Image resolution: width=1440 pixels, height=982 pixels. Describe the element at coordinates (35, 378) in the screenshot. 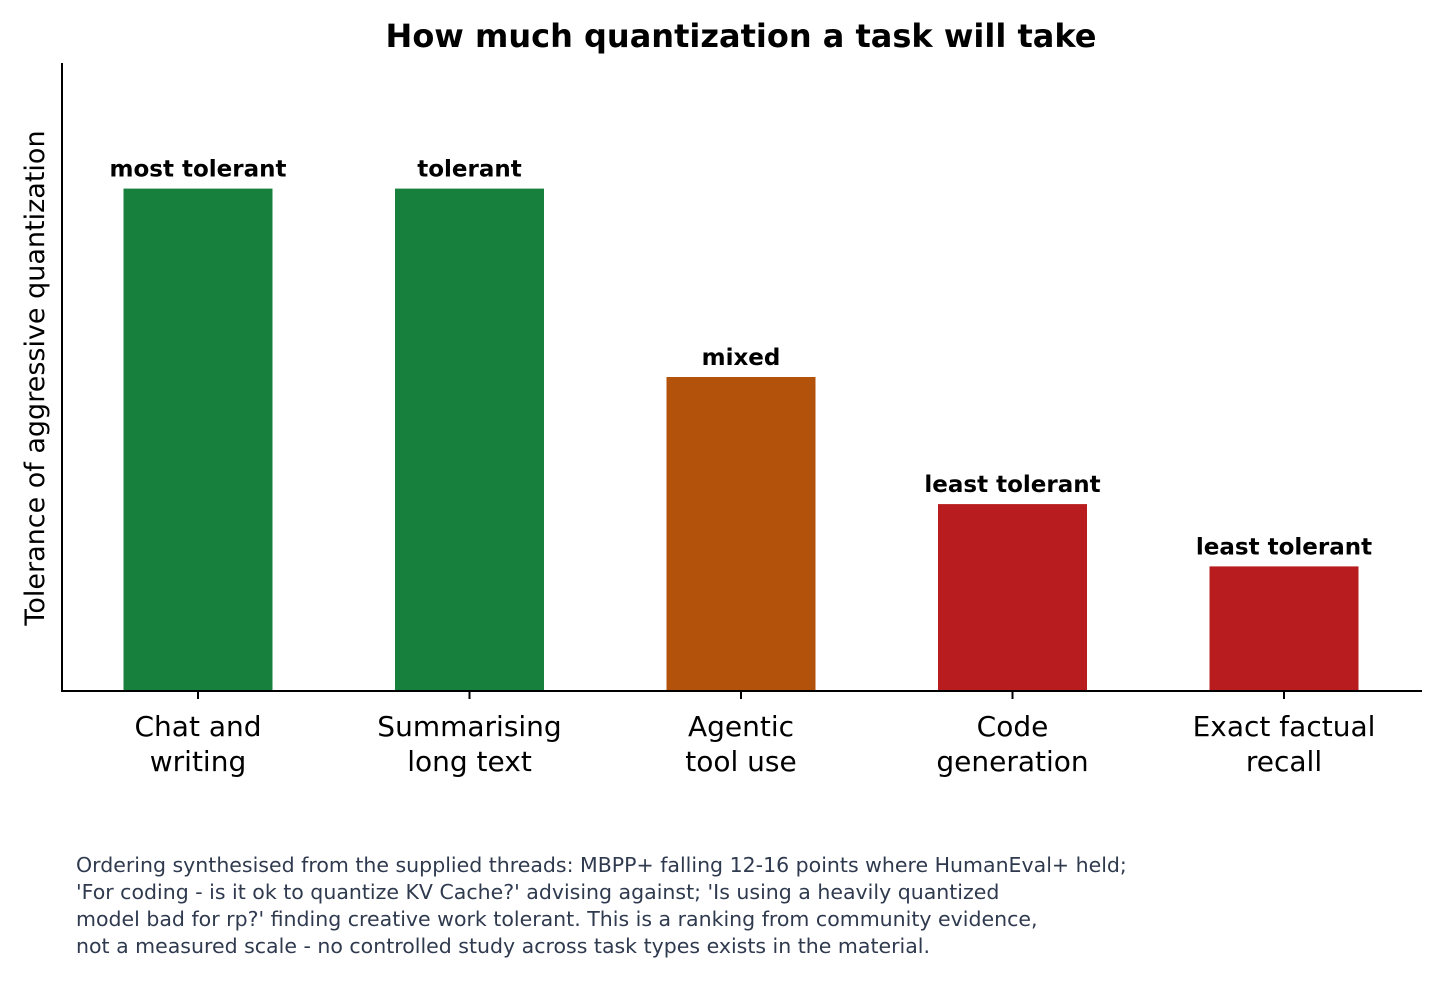

I see `y-axis-label: Tolerance of aggressive quantization` at that location.